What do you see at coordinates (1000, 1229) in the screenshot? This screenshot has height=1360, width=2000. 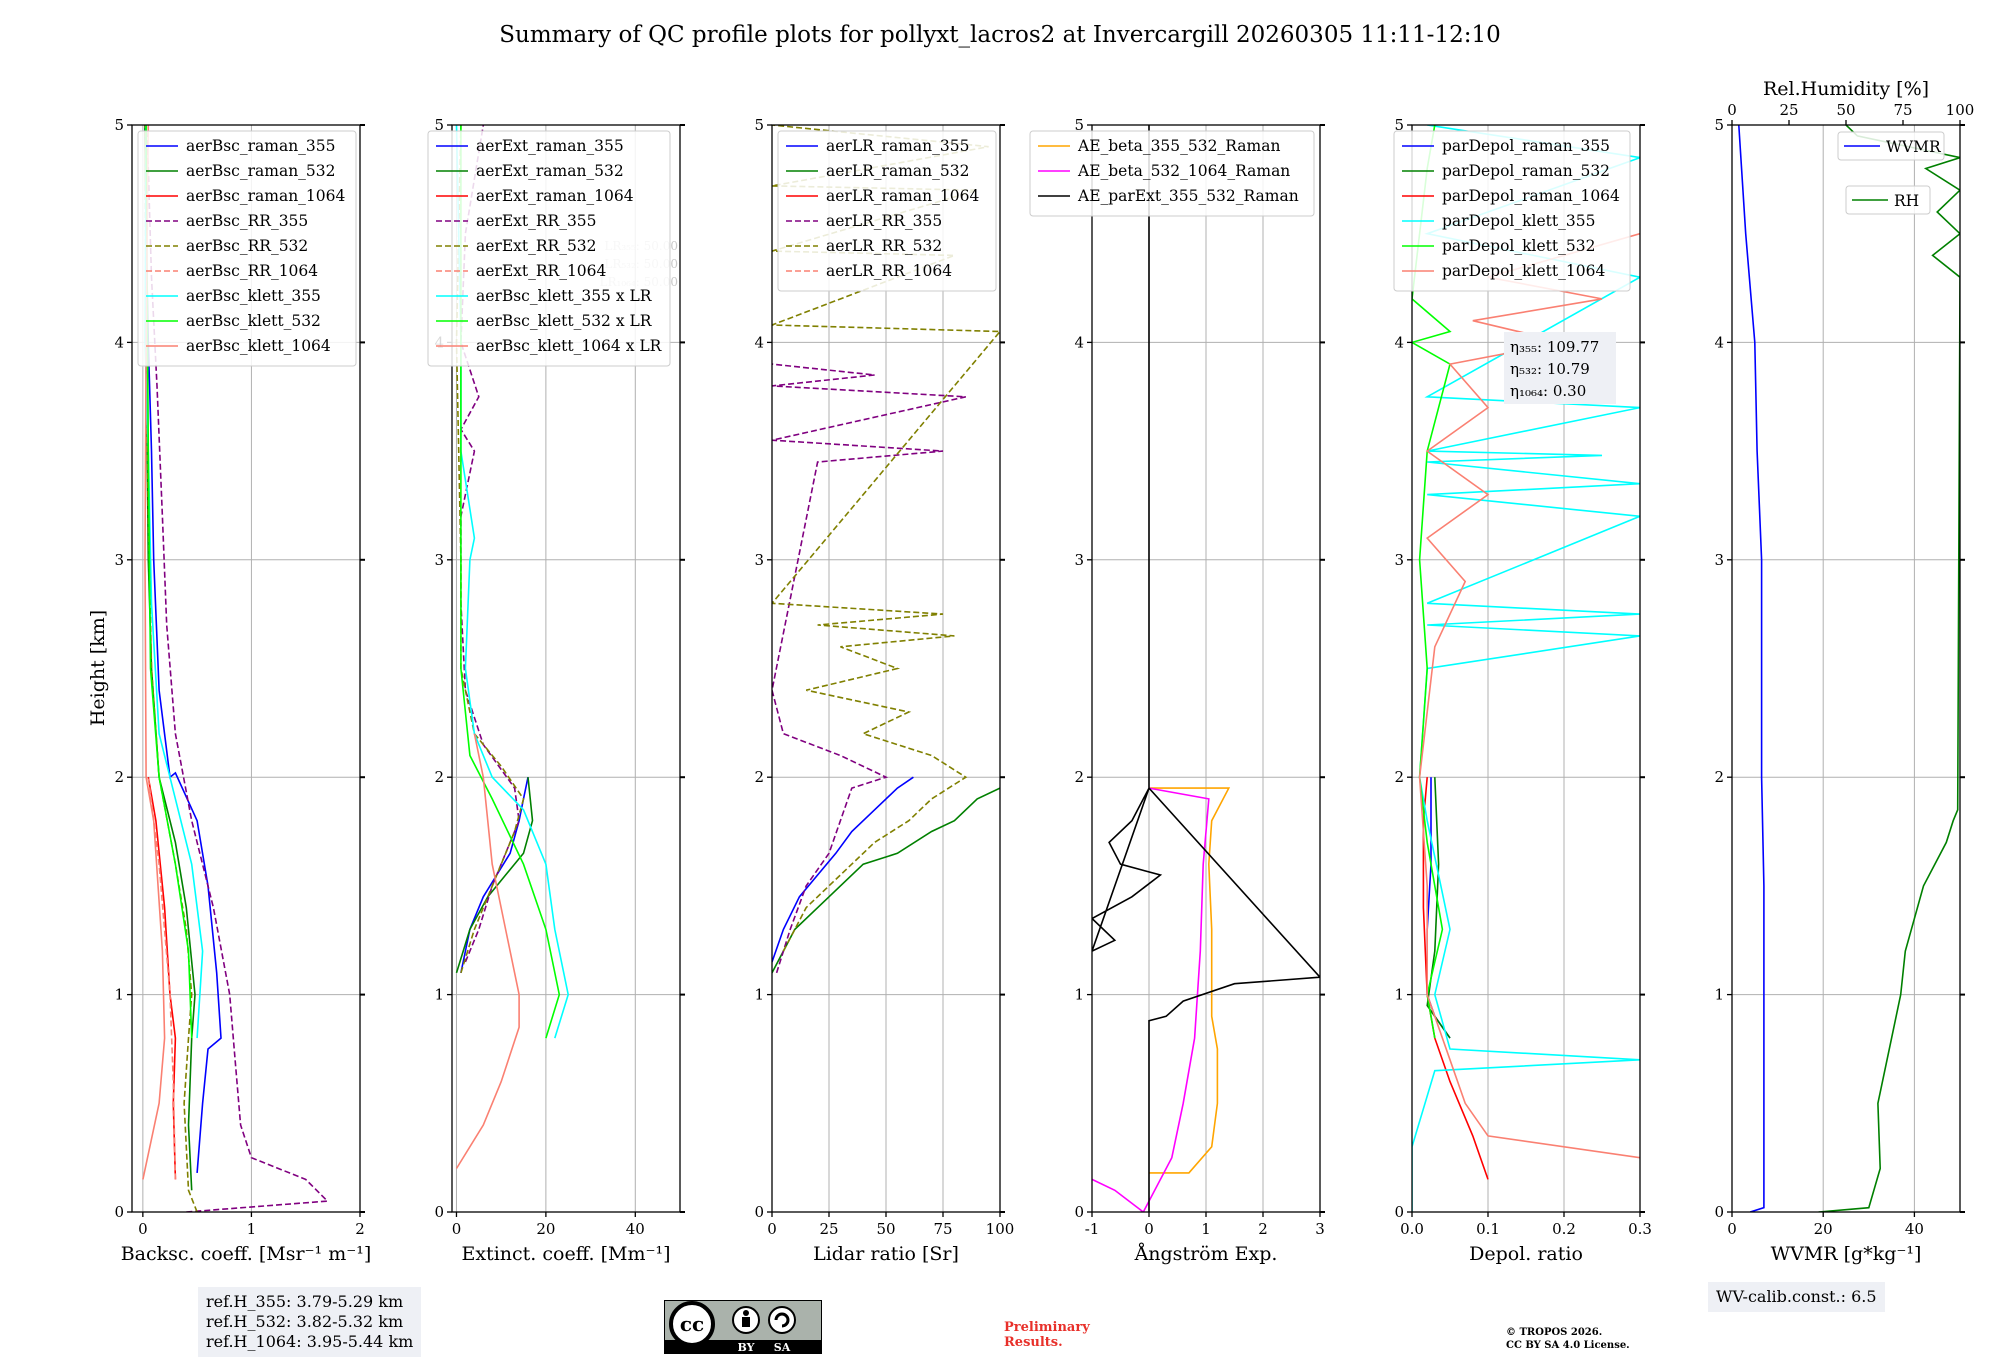 I see `x-tick-label: 100` at bounding box center [1000, 1229].